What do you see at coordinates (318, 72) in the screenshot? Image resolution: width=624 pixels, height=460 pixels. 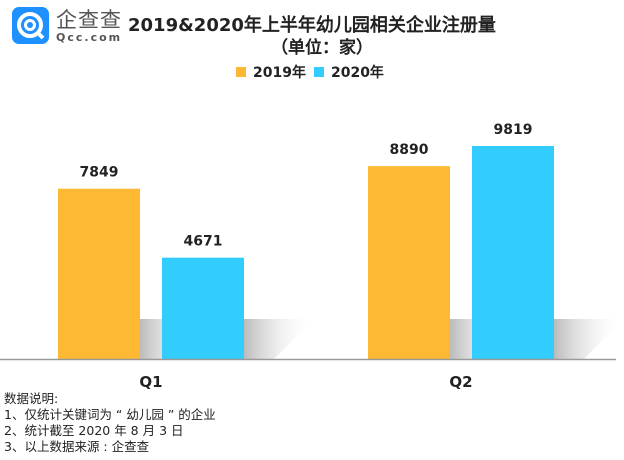 I see `legend-swatch-2020` at bounding box center [318, 72].